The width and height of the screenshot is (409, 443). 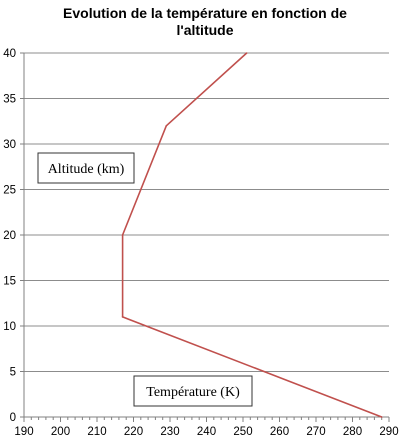 What do you see at coordinates (352, 432) in the screenshot?
I see `x-tick-label-280: 280` at bounding box center [352, 432].